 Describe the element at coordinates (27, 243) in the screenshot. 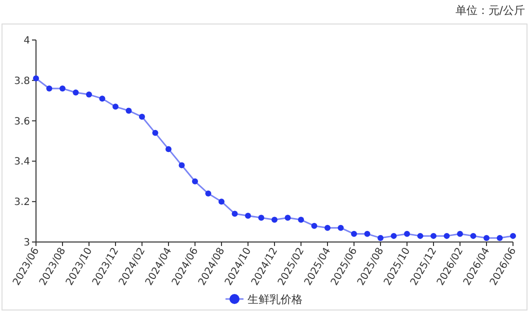

I see `y-tick-label: 3` at that location.